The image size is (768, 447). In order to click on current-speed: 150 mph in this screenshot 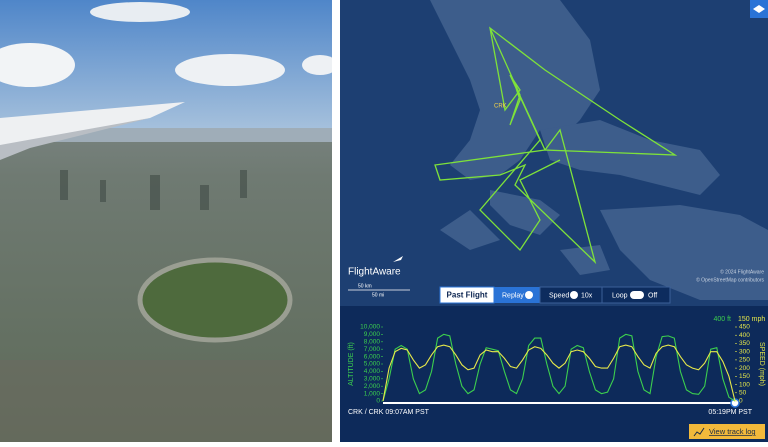, I will do `click(751, 319)`.